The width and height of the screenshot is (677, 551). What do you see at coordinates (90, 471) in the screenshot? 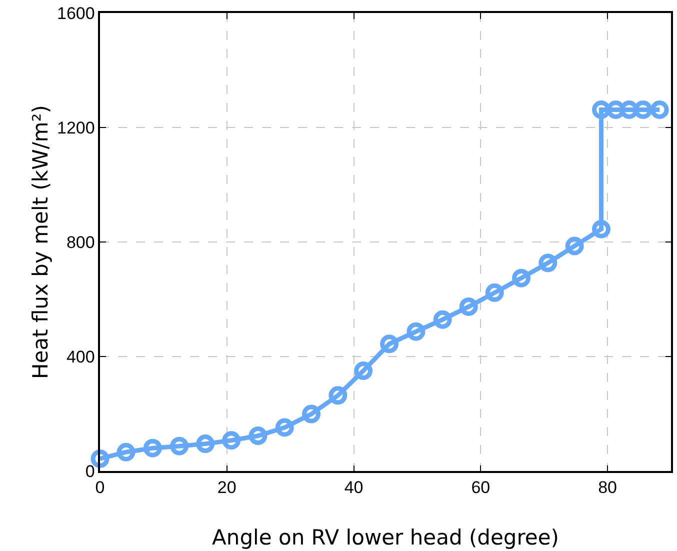
I see `y-tick-label: 0` at bounding box center [90, 471].